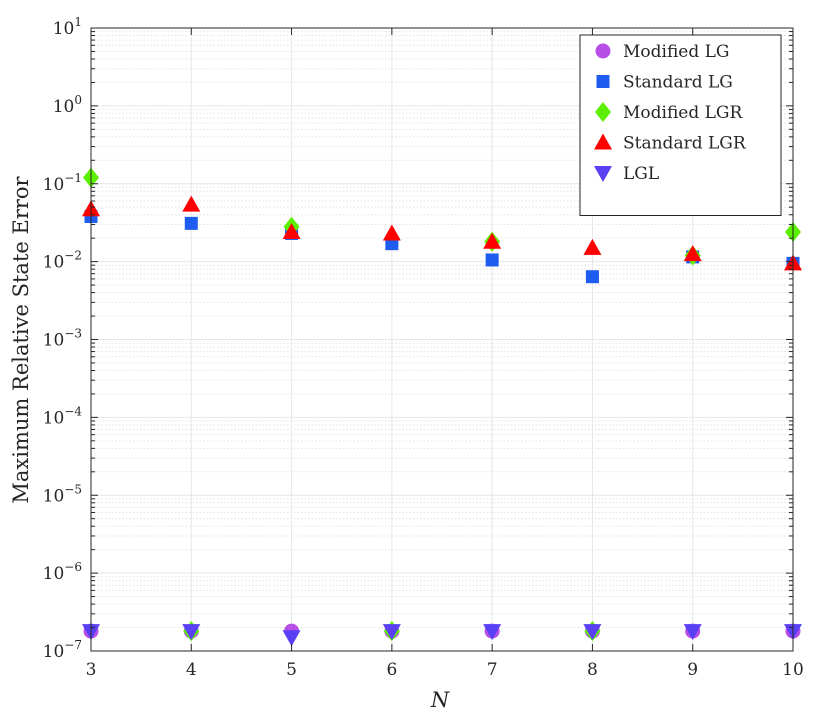 The width and height of the screenshot is (830, 720). What do you see at coordinates (492, 670) in the screenshot?
I see `x-tick-label: 7` at bounding box center [492, 670].